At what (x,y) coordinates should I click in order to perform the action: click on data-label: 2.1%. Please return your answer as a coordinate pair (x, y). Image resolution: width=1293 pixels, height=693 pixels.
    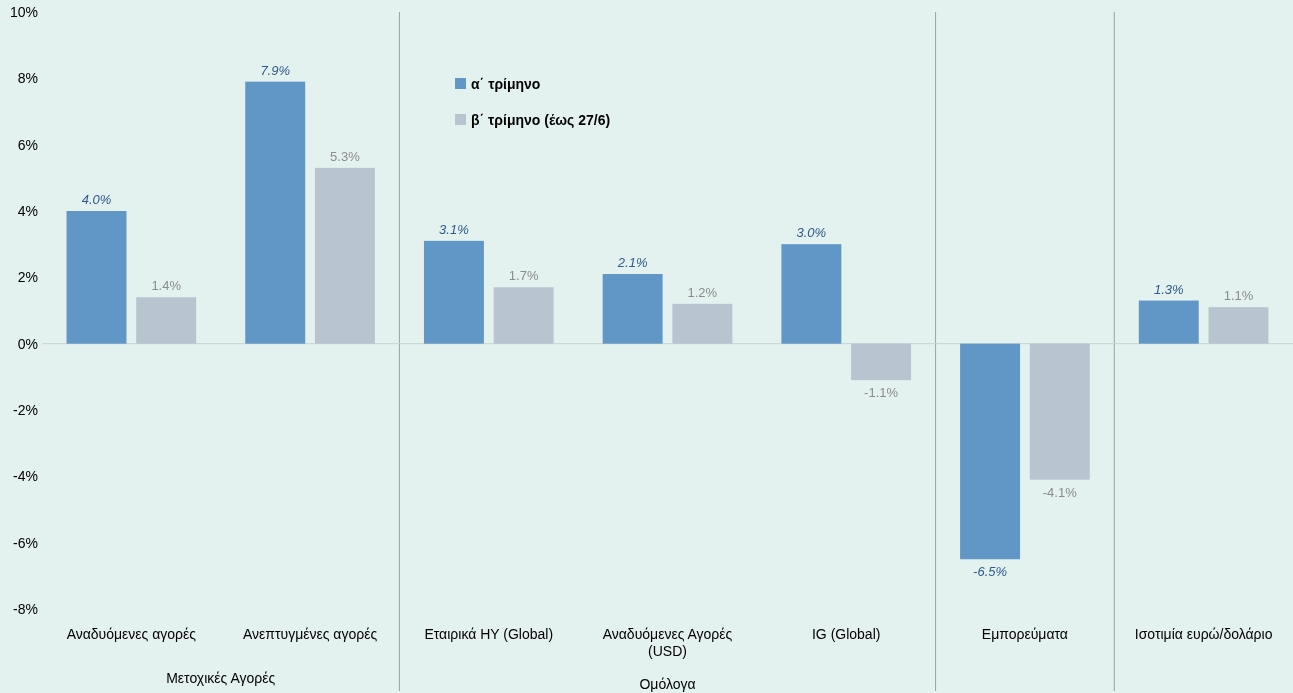
    Looking at the image, I should click on (632, 263).